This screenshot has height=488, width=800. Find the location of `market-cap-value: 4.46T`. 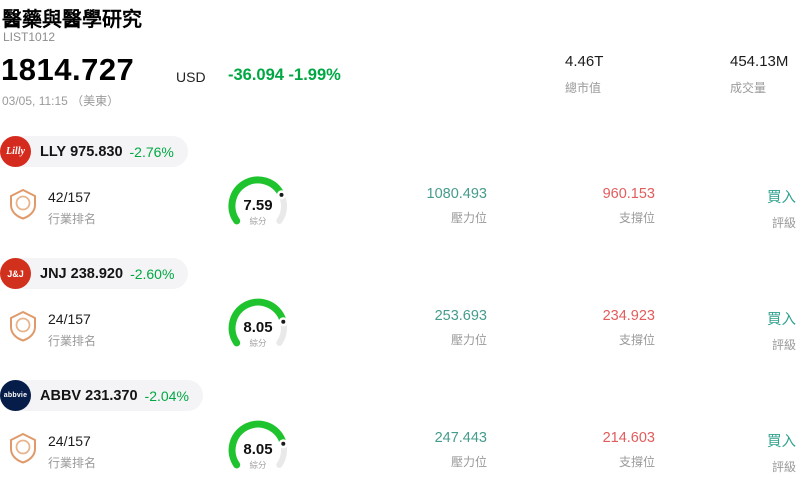

market-cap-value: 4.46T is located at coordinates (584, 61).